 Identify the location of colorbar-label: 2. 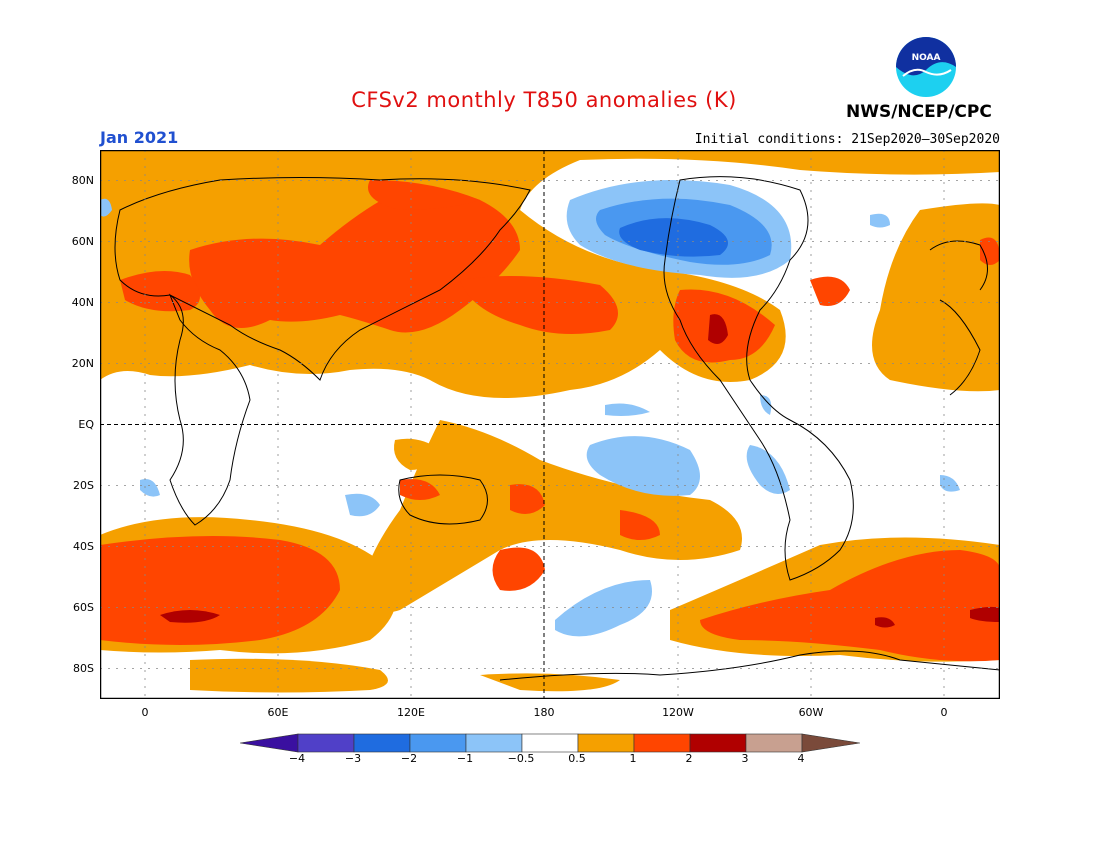
(689, 758).